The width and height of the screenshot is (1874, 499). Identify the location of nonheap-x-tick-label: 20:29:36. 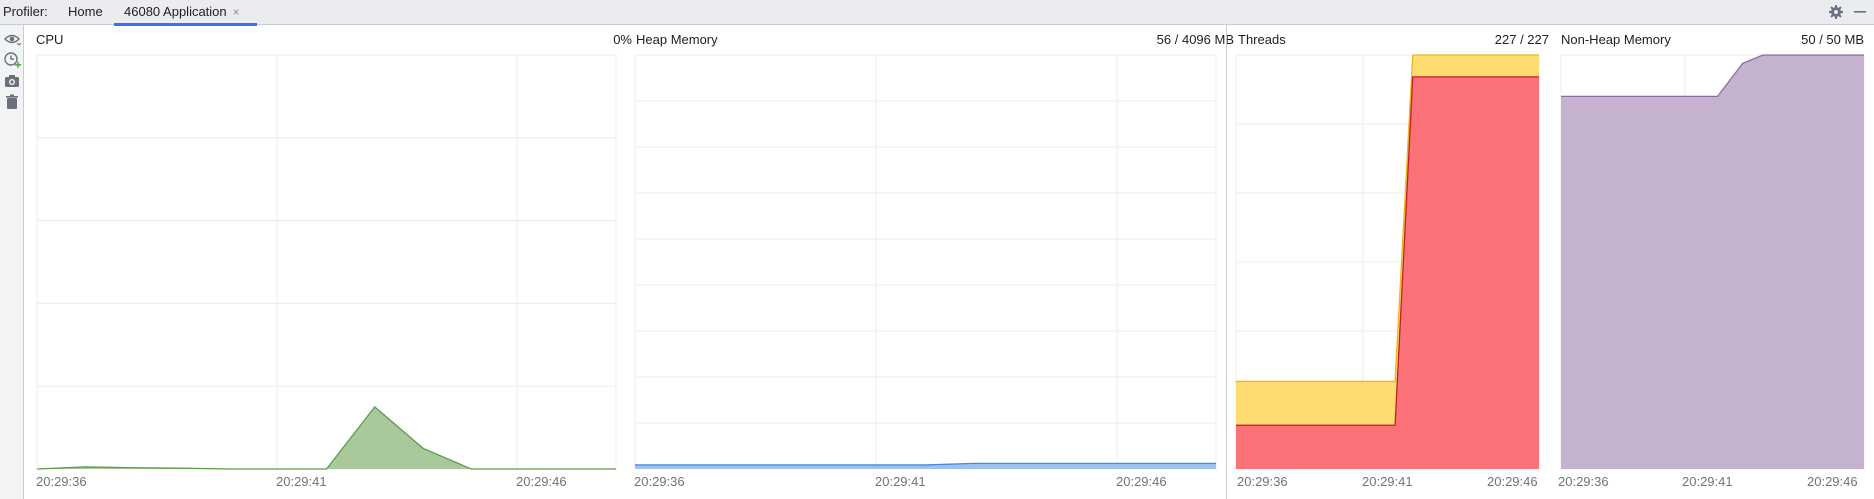
(1583, 481).